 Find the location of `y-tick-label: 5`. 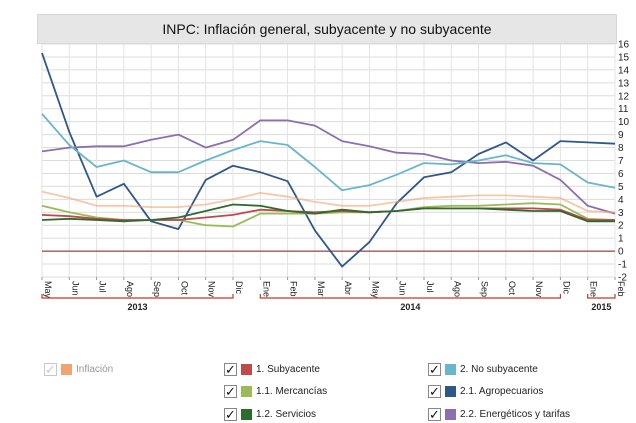

y-tick-label: 5 is located at coordinates (621, 187).